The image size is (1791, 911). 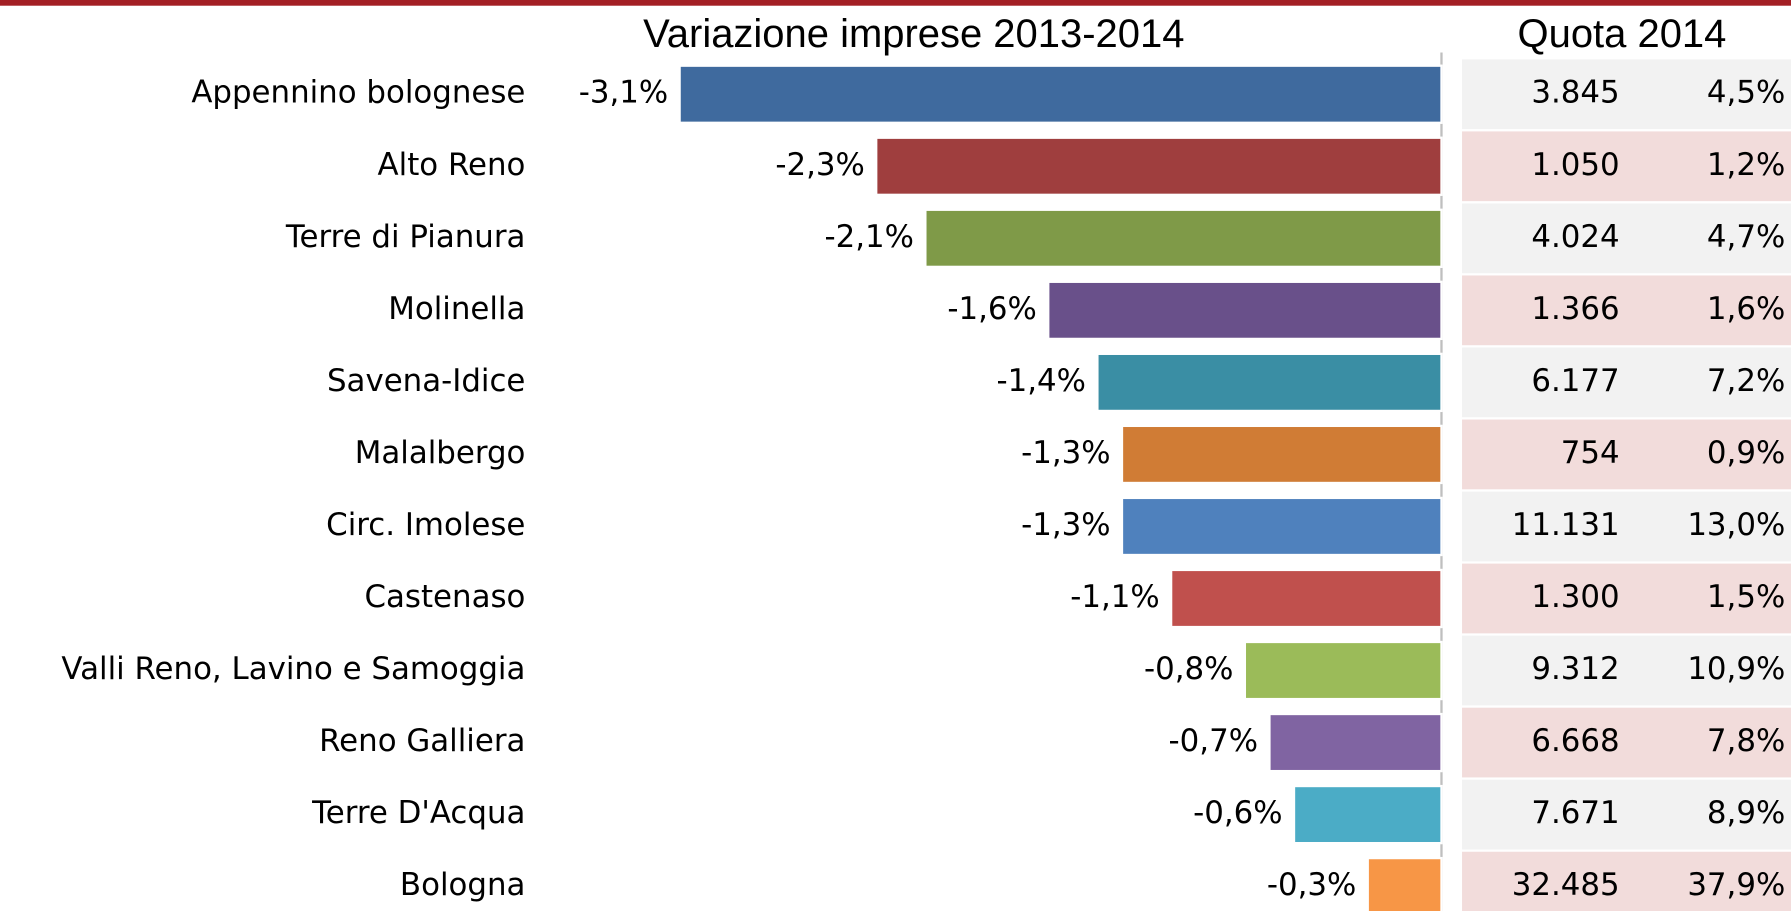 I want to click on category-label: Molinella, so click(x=456, y=309).